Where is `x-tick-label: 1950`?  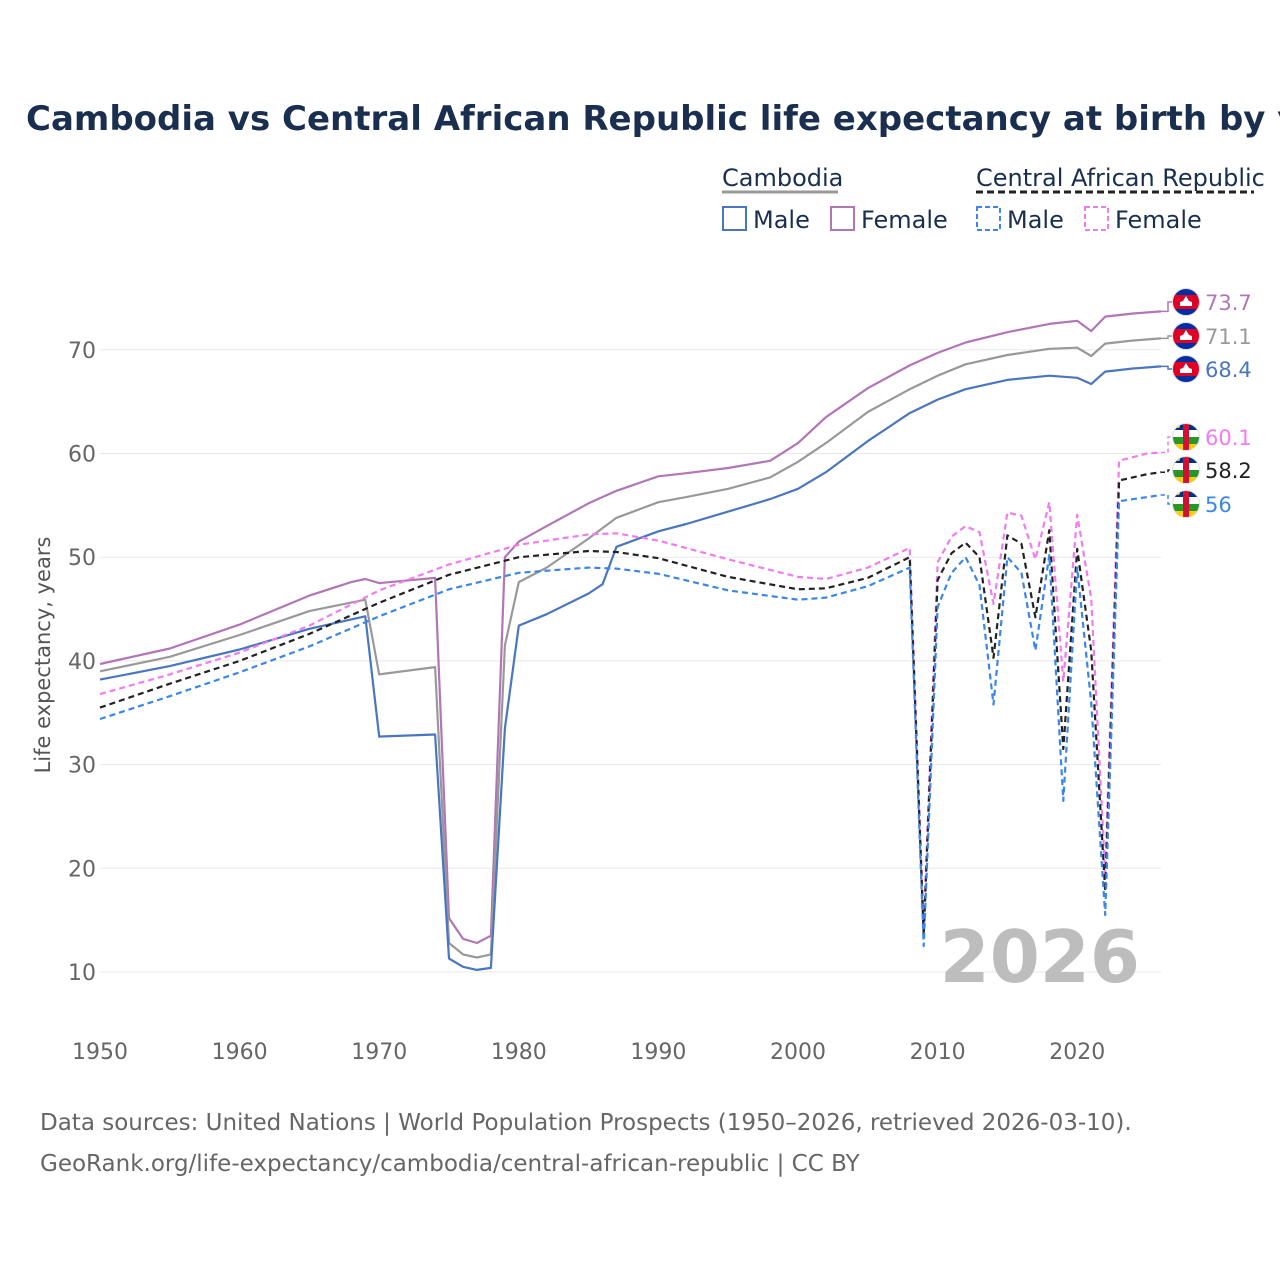 x-tick-label: 1950 is located at coordinates (100, 1052).